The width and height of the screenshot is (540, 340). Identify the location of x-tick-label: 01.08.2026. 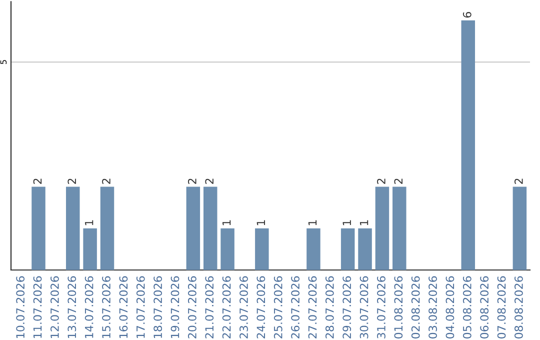
(398, 307).